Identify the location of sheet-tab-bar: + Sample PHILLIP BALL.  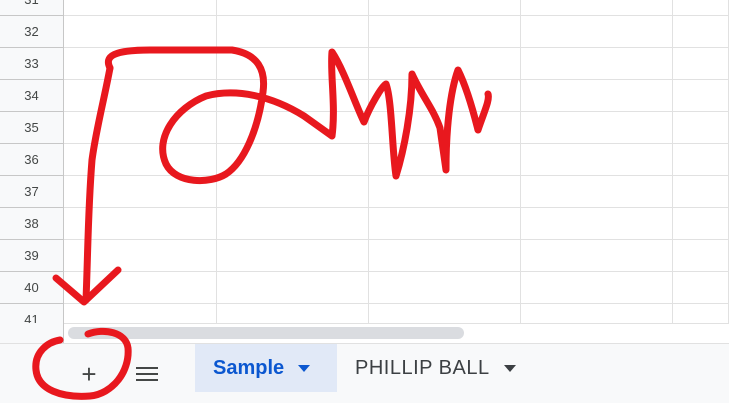
(364, 373).